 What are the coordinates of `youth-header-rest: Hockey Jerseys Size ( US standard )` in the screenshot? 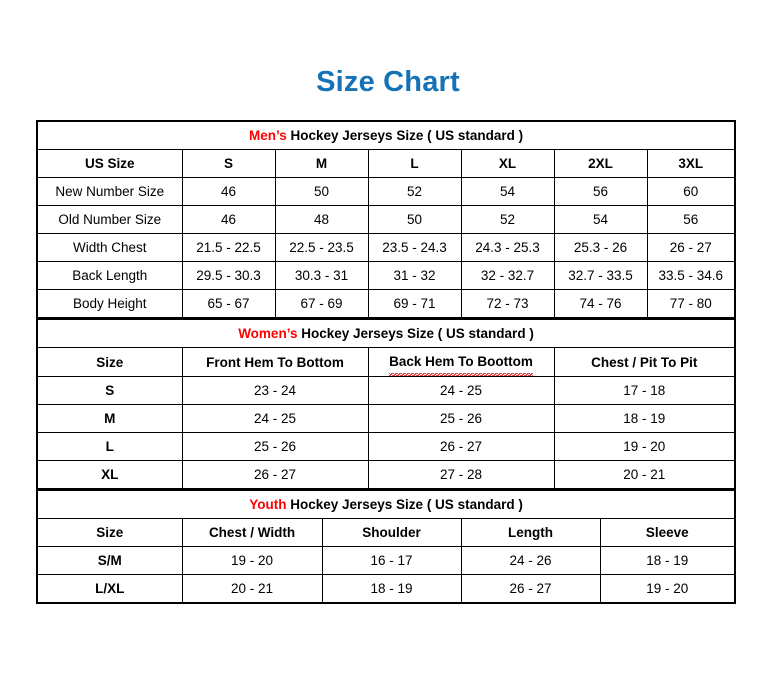 It's located at (404, 504).